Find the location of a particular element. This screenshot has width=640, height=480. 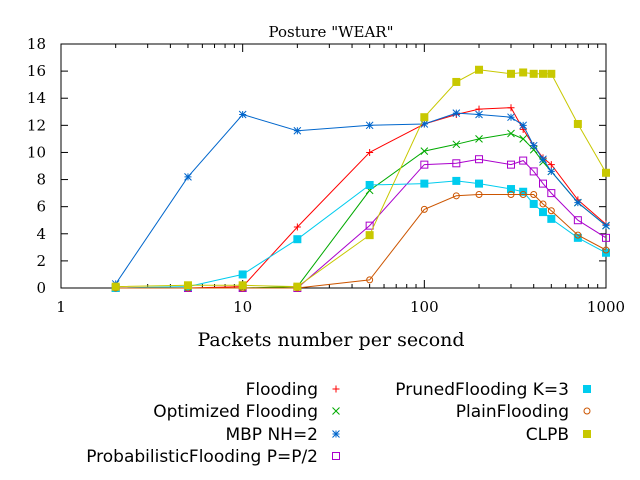

legend-entry-6: PlainFlooding is located at coordinates (523, 412).